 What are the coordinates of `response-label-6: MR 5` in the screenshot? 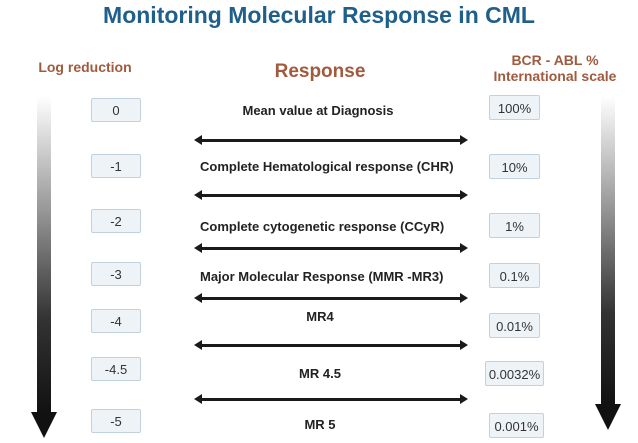 It's located at (320, 424).